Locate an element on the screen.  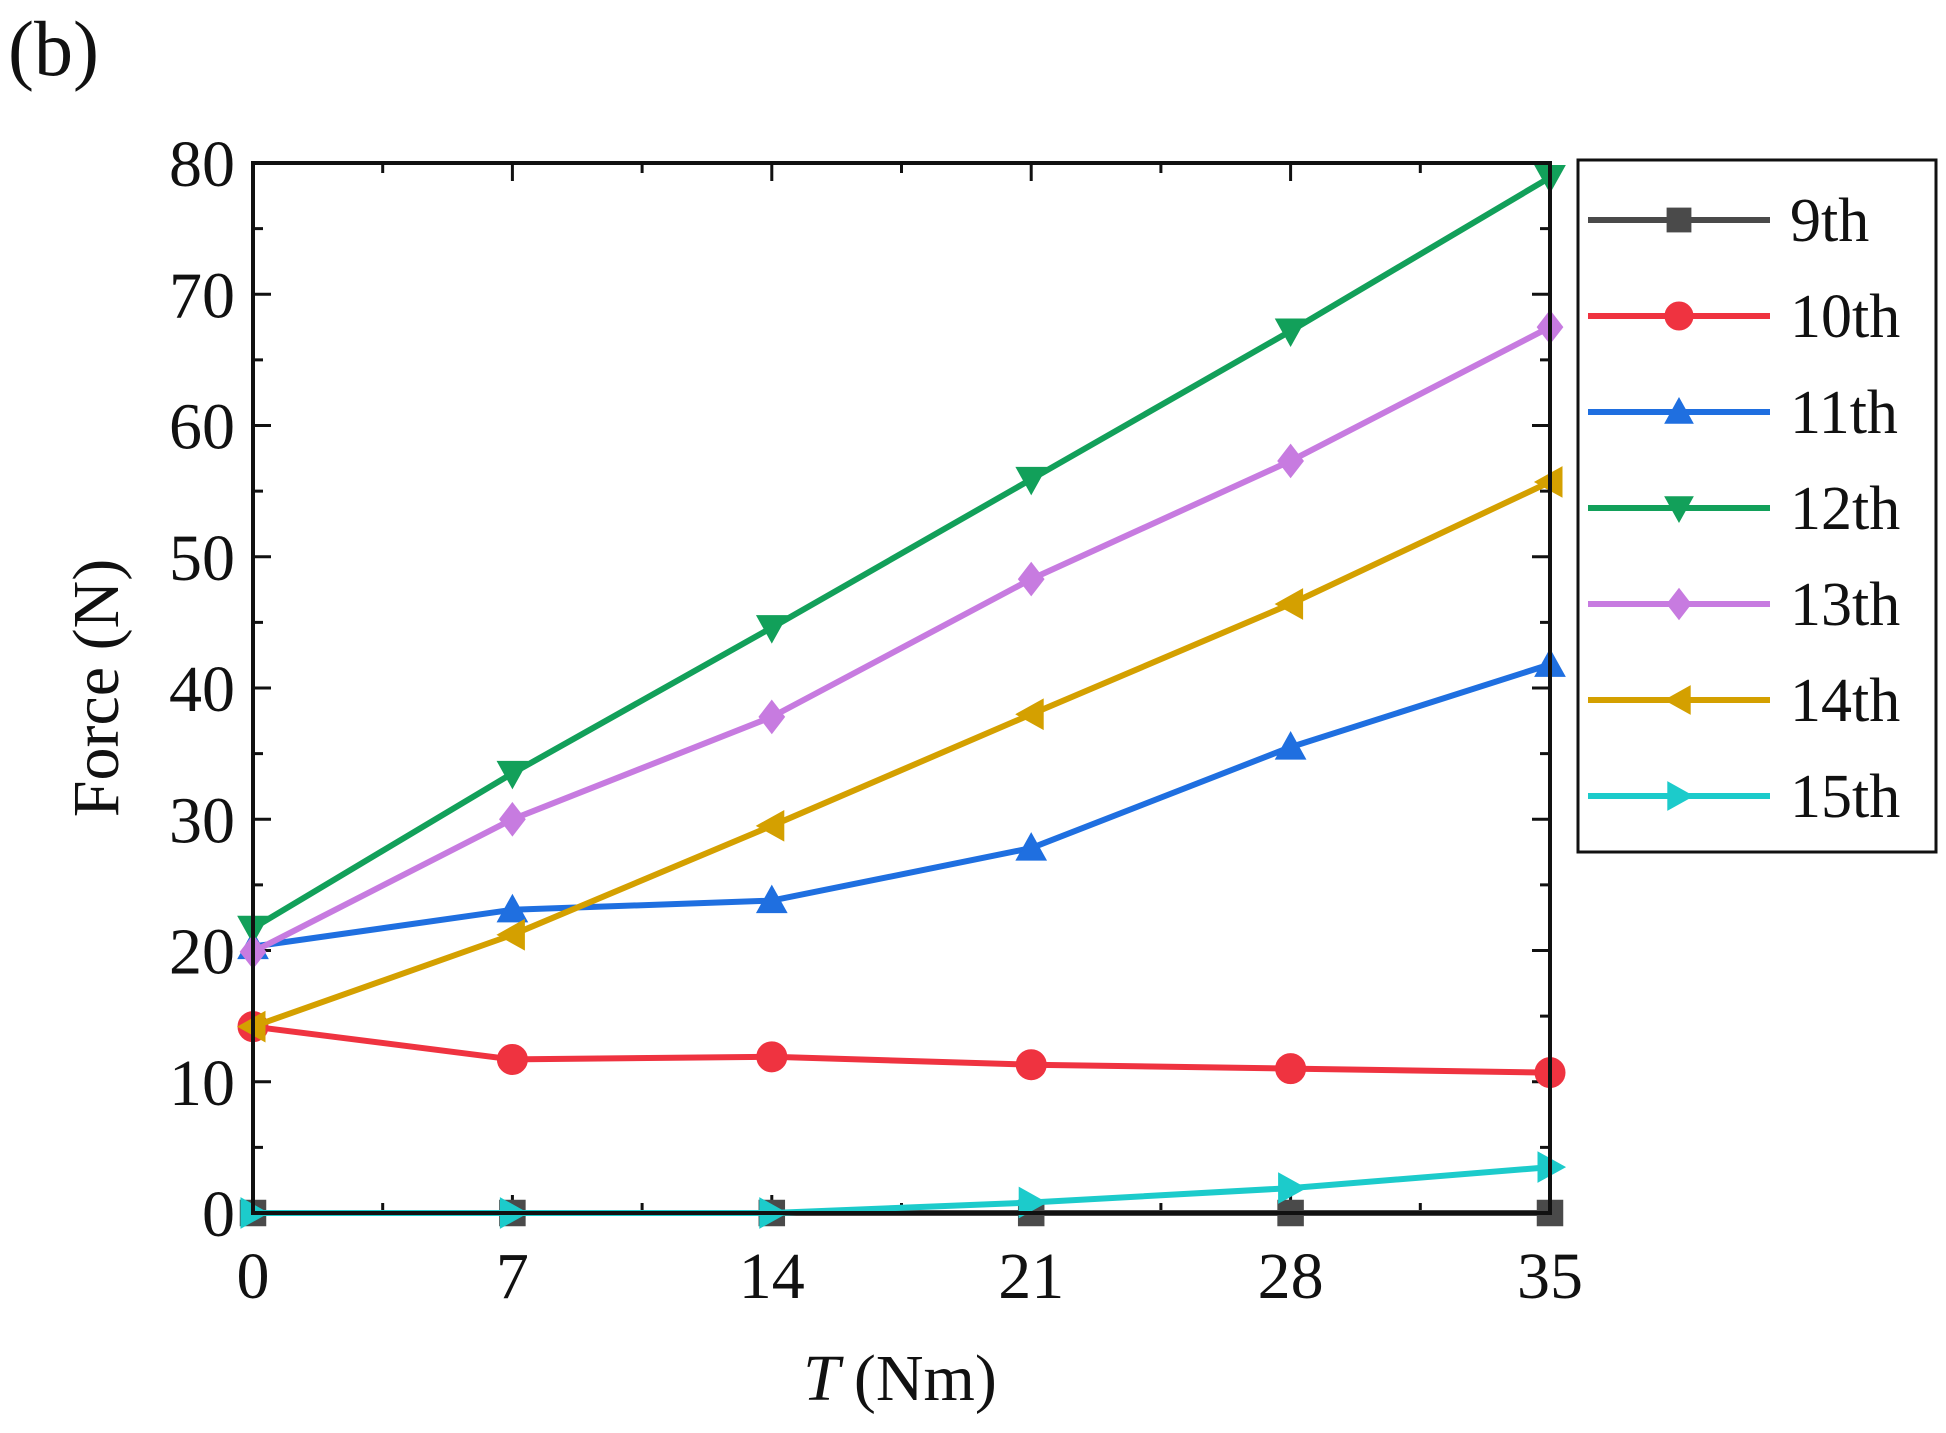
legend-label: 10th is located at coordinates (1845, 317).